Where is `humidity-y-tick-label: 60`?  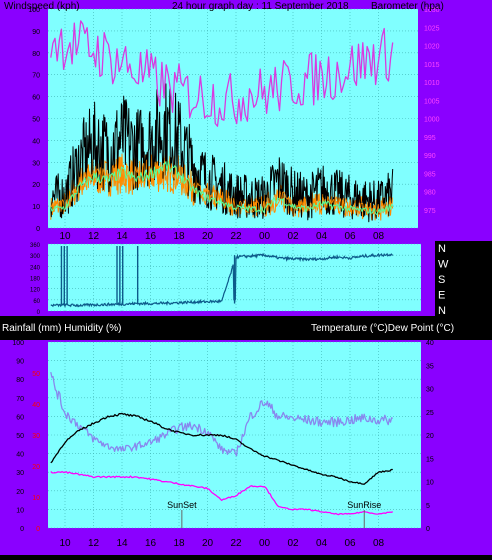
humidity-y-tick-label: 60 is located at coordinates (20, 417).